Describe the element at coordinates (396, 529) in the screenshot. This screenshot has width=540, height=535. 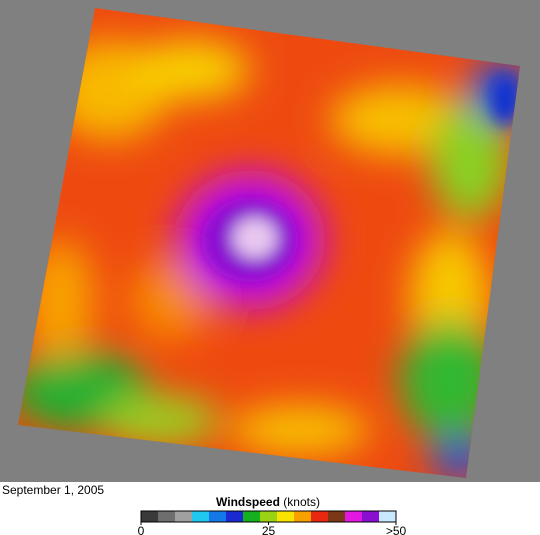
I see `colorbar-tick-label: >50` at that location.